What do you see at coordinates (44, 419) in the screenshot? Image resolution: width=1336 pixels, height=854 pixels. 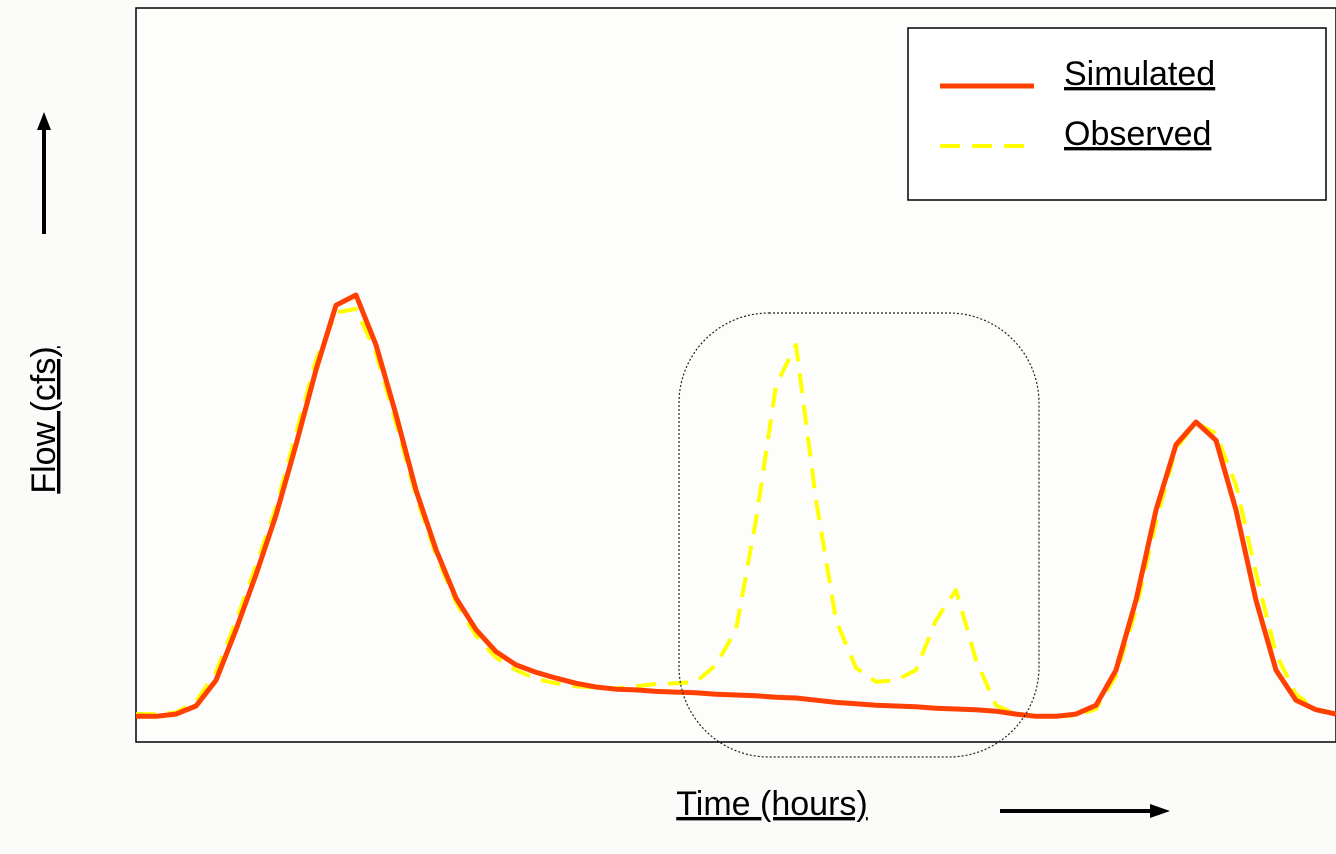 I see `y-axis-label: Flow (cfs)` at bounding box center [44, 419].